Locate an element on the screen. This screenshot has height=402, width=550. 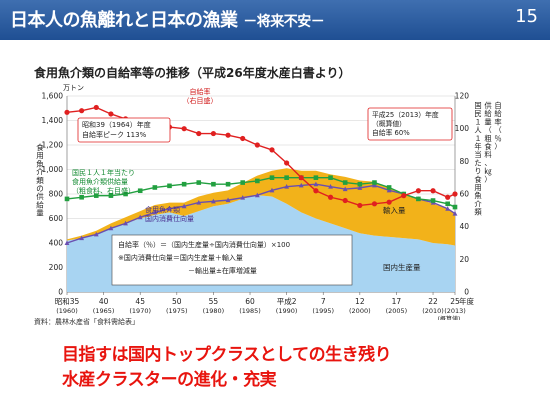
x-tick-label: 12 is located at coordinates (360, 301).